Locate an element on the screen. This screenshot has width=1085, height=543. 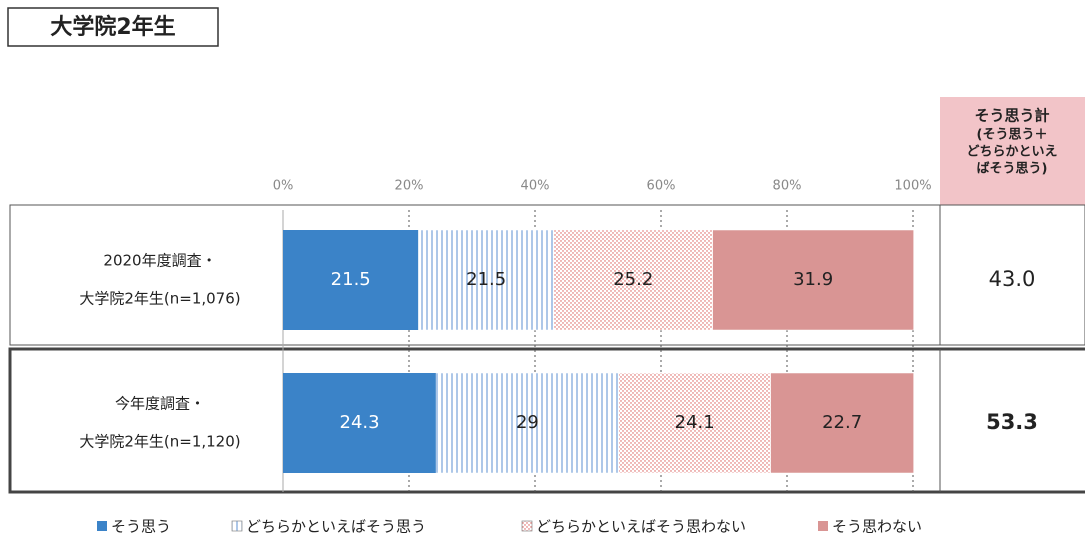
total-subtitle: (そう思う＋ is located at coordinates (1012, 135).